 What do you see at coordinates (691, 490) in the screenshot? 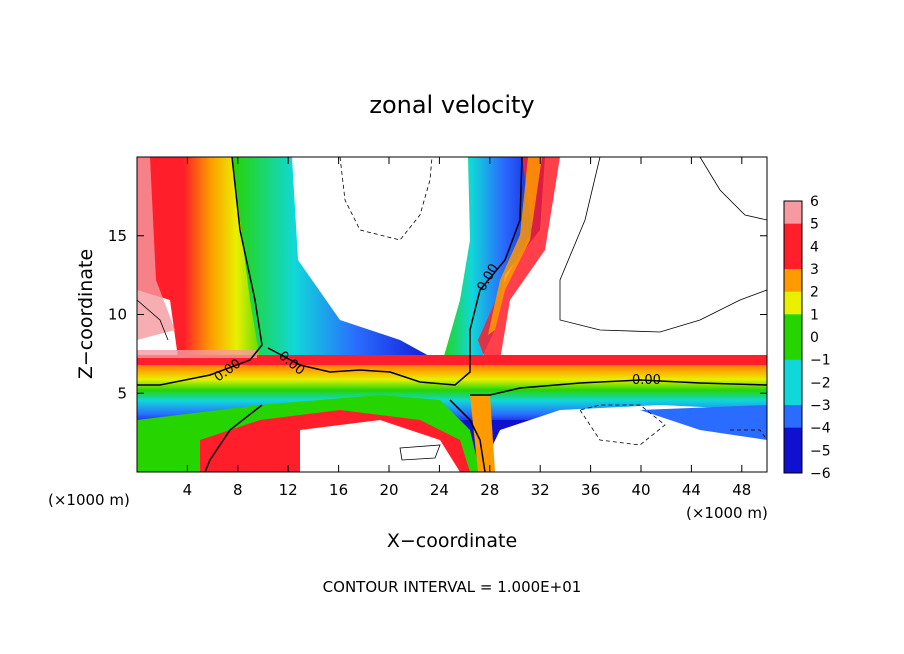
I see `x-tick-label: 44` at bounding box center [691, 490].